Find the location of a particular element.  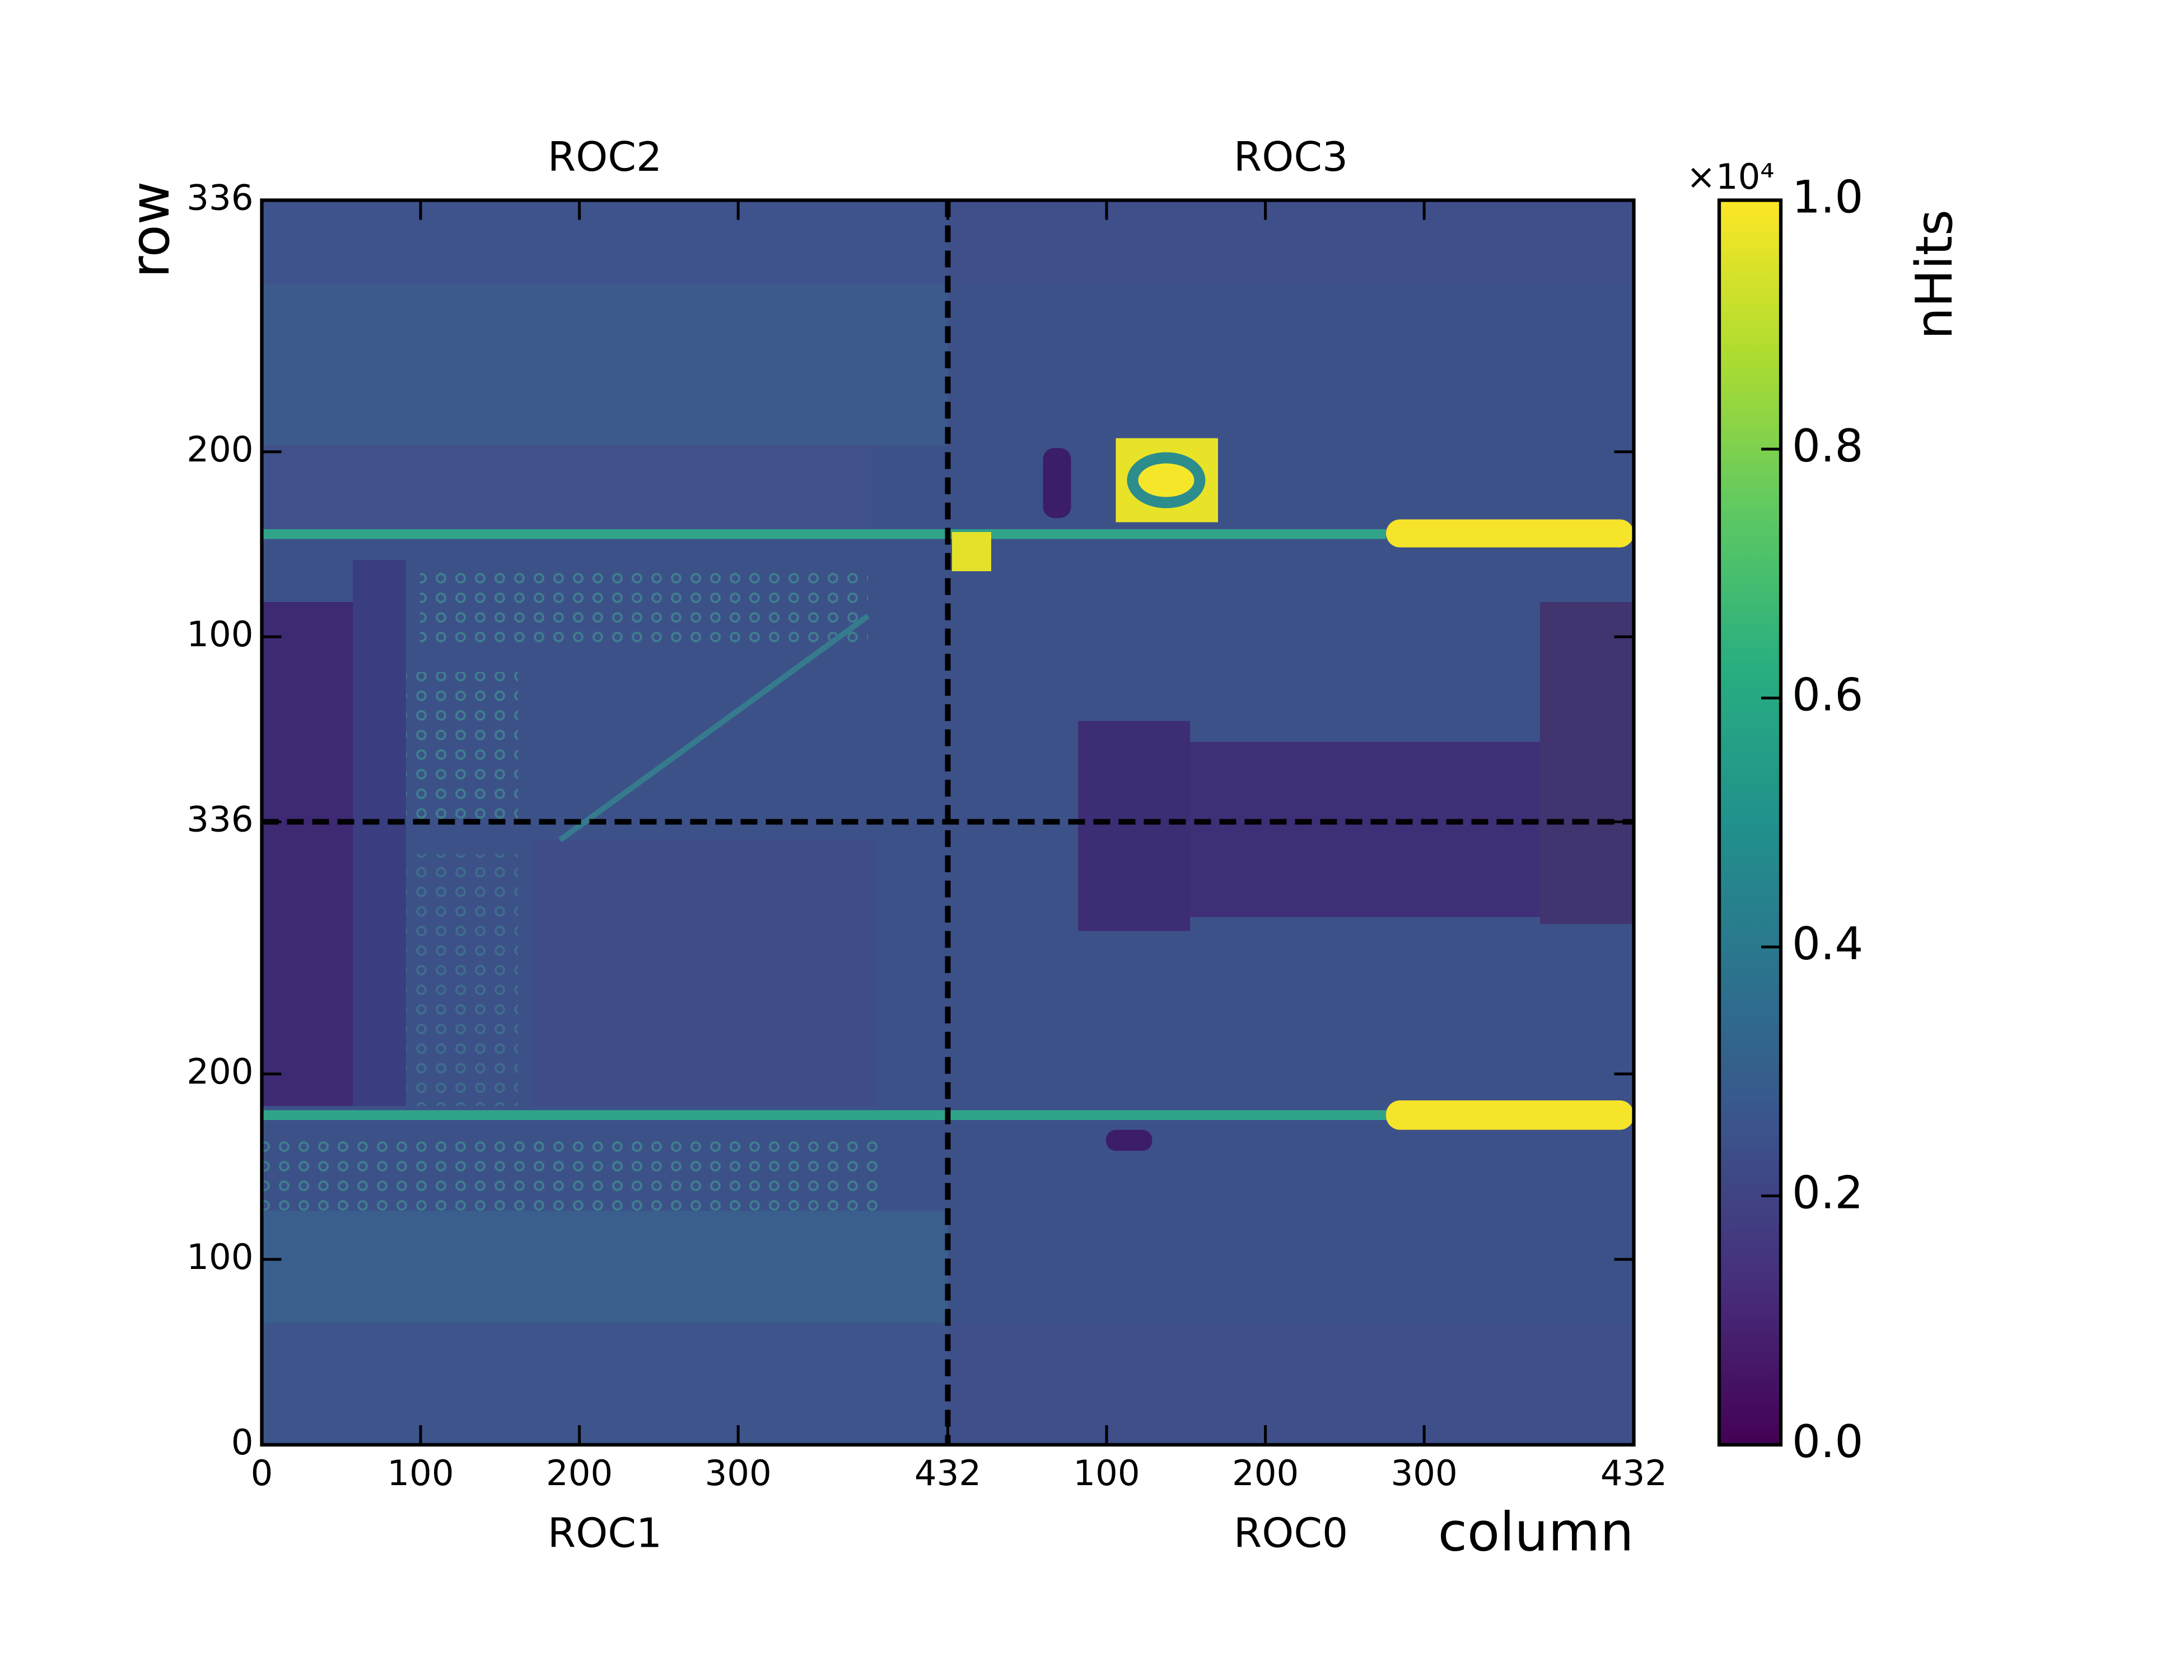

panel-title: ROC3 is located at coordinates (1291, 158).